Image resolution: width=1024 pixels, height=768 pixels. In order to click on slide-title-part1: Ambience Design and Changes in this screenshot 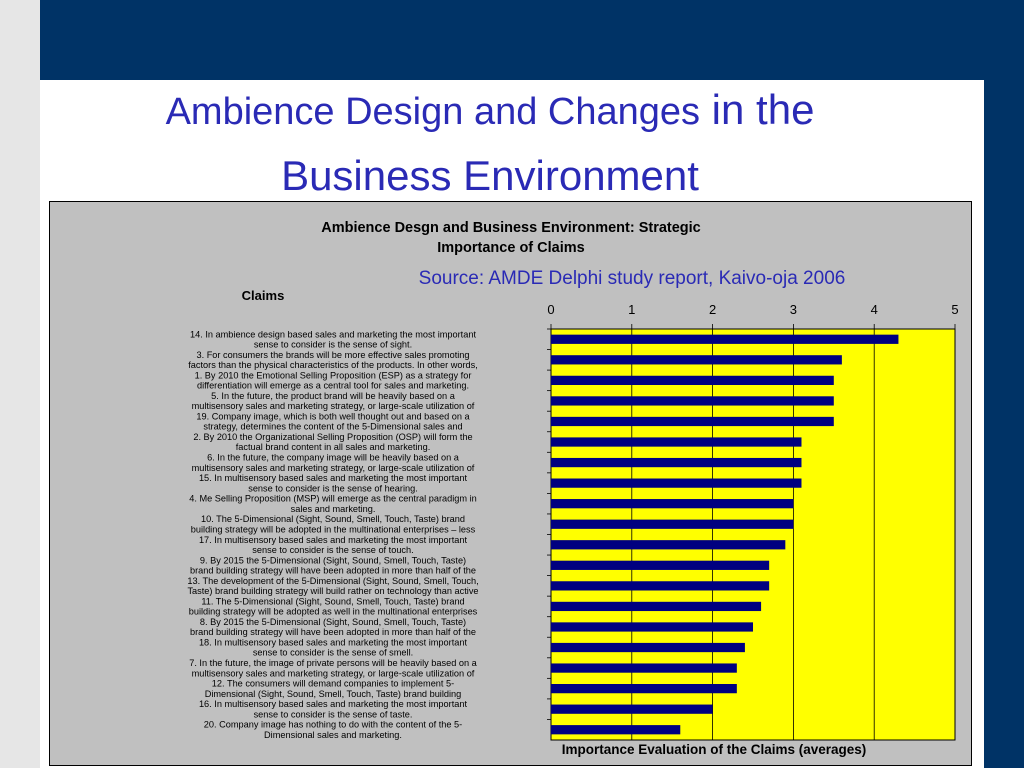, I will do `click(433, 112)`.